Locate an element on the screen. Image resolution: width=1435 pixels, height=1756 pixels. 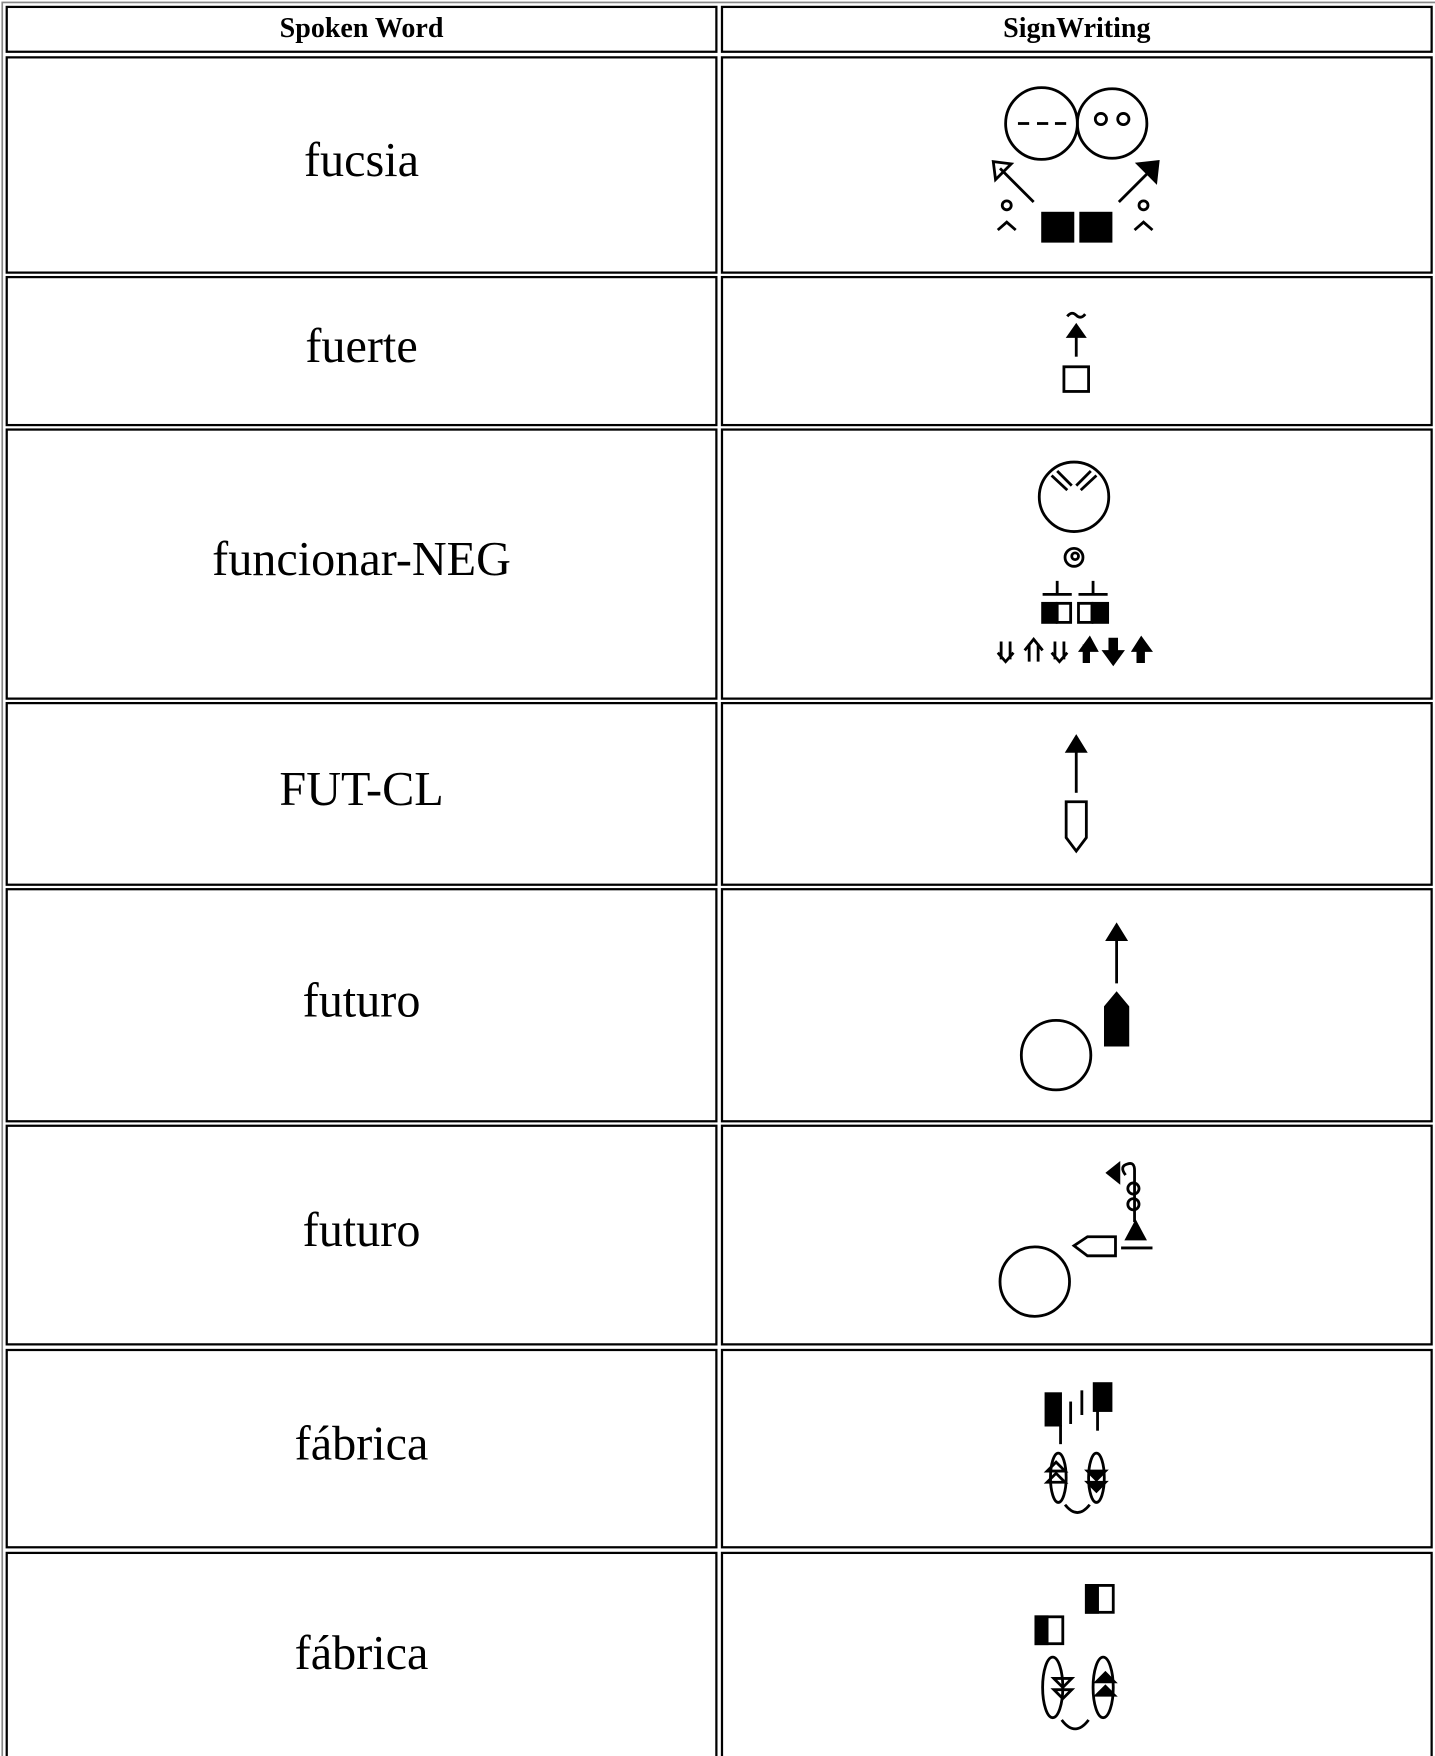
column-header: Spoken Word is located at coordinates (362, 28).